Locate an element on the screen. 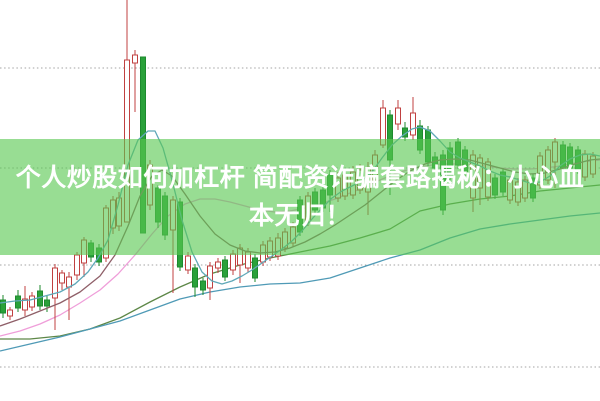 The height and width of the screenshot is (401, 600). headline-line-1: 个人炒股如何加杠杆 简配资诈骗套路揭秘：小心血 is located at coordinates (300, 178).